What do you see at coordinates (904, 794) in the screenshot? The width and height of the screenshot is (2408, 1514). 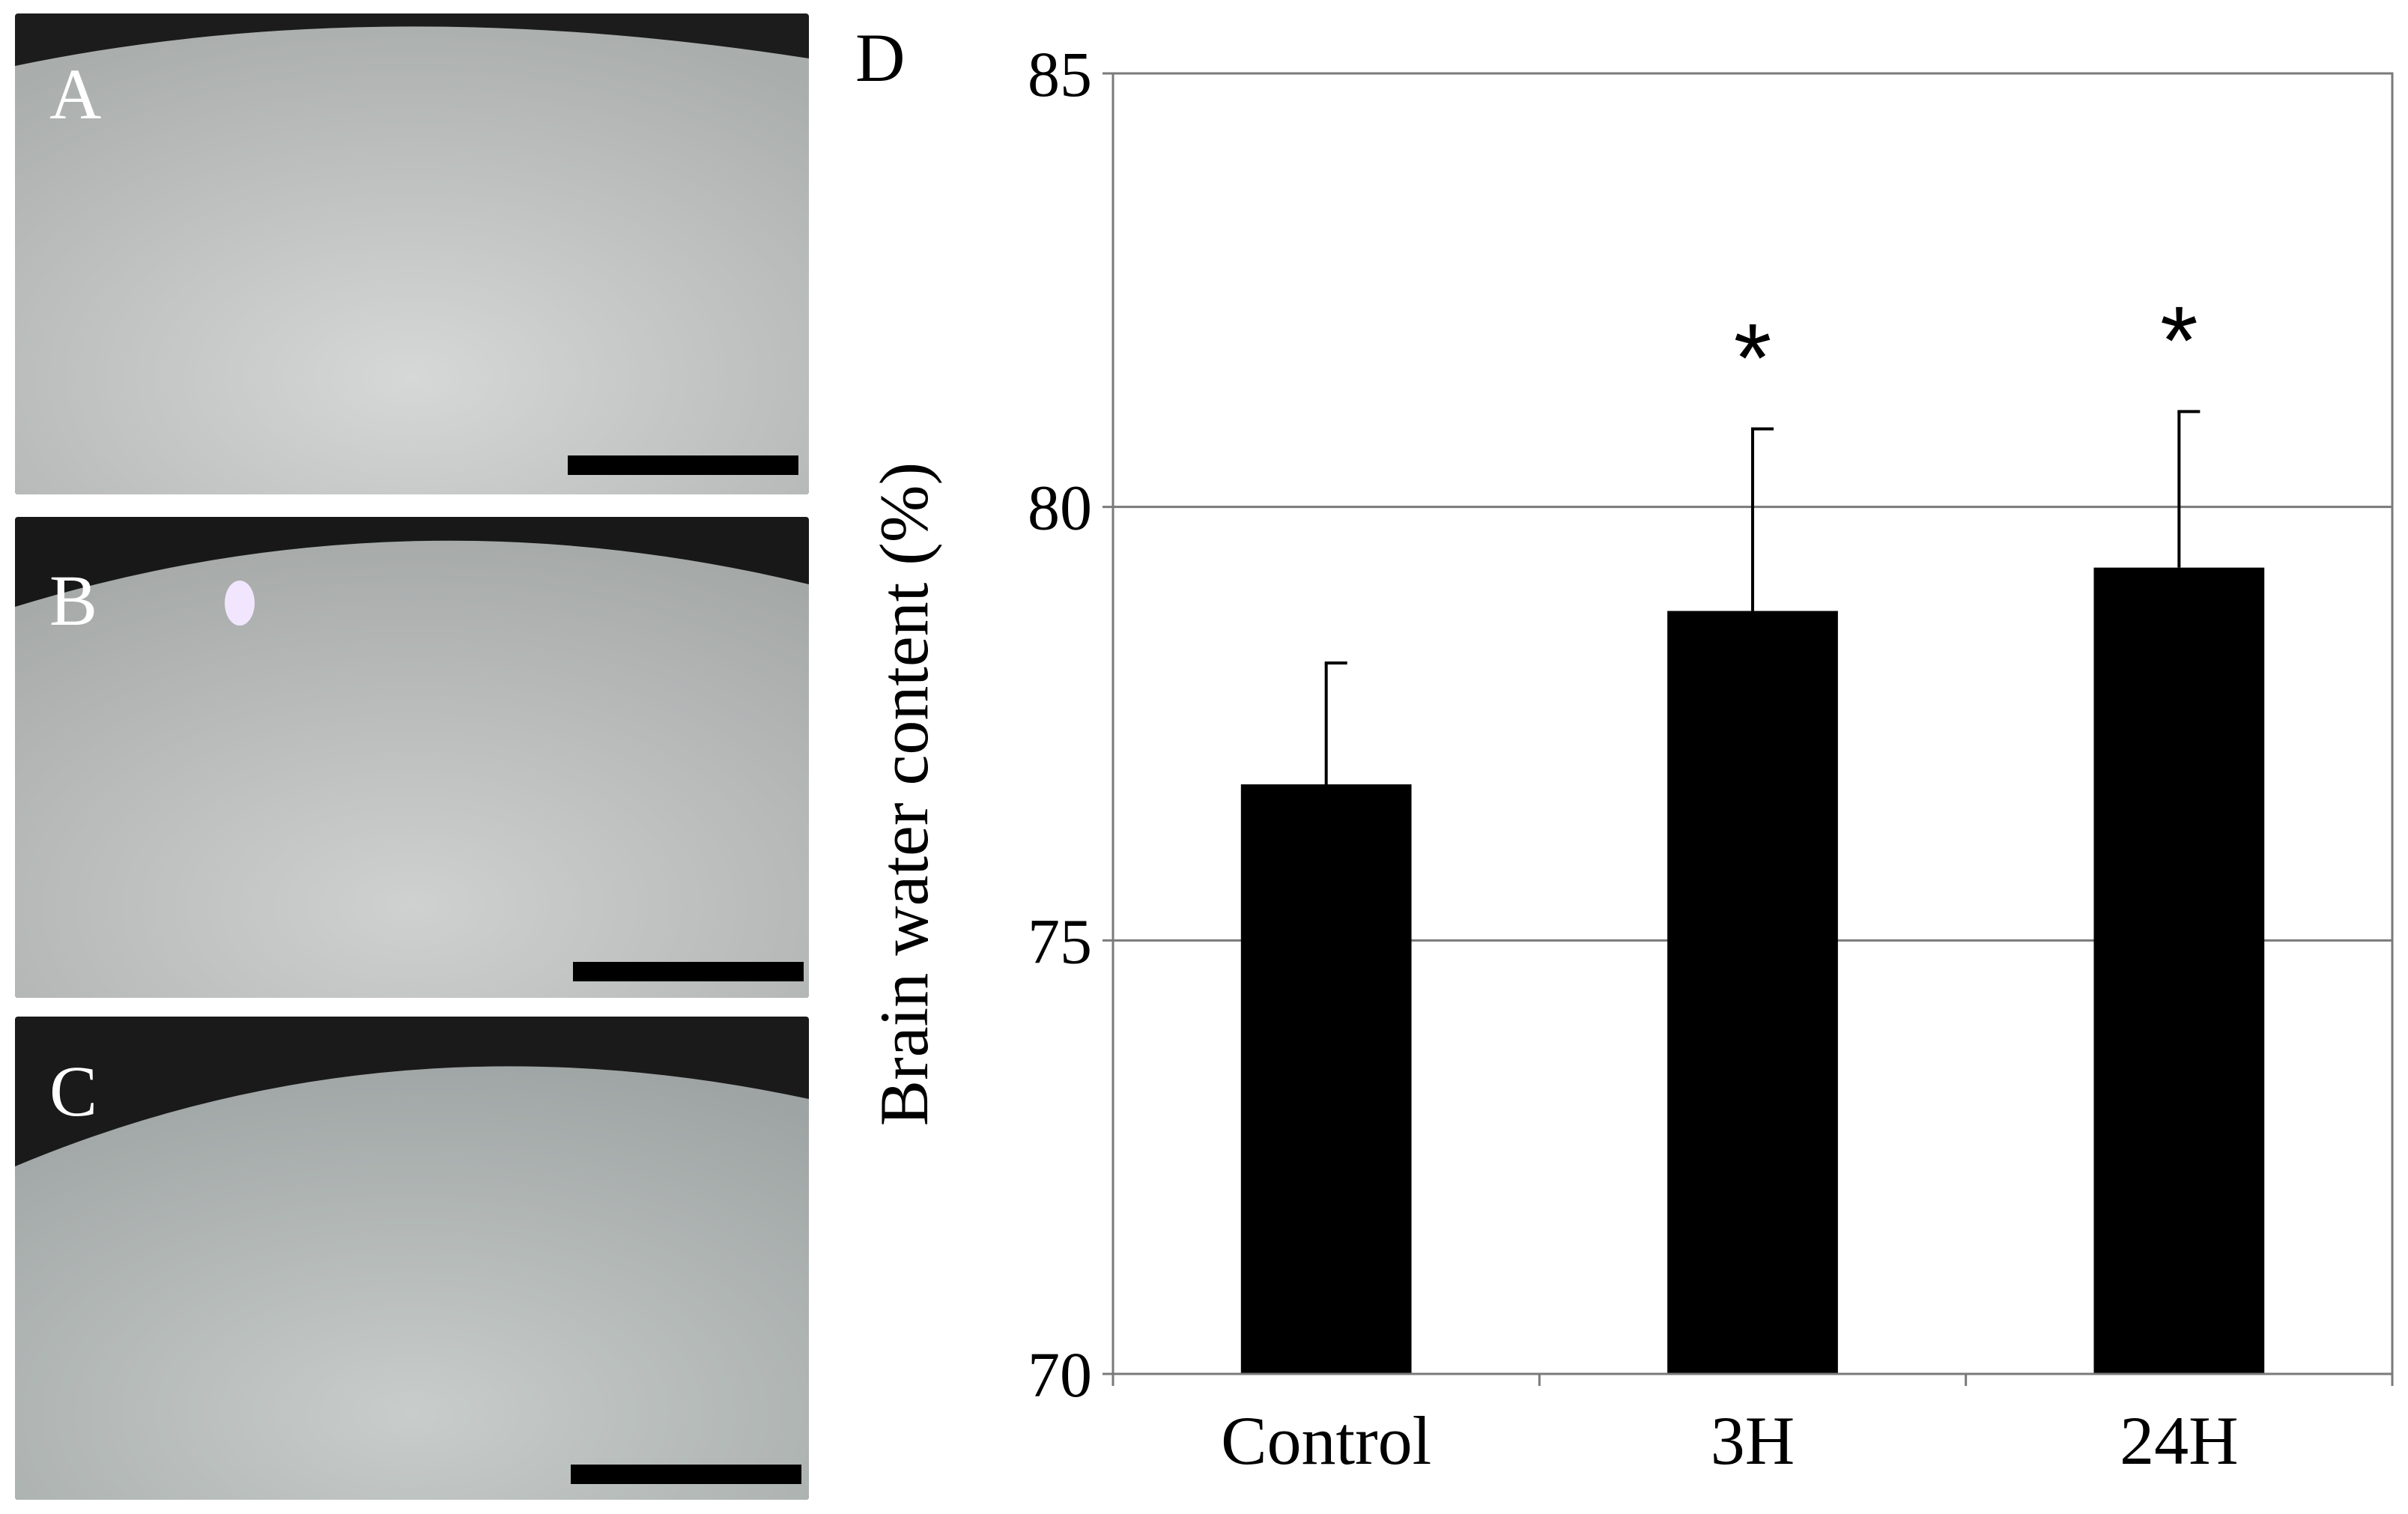 I see `y-axis-label: Brain water content (%)` at bounding box center [904, 794].